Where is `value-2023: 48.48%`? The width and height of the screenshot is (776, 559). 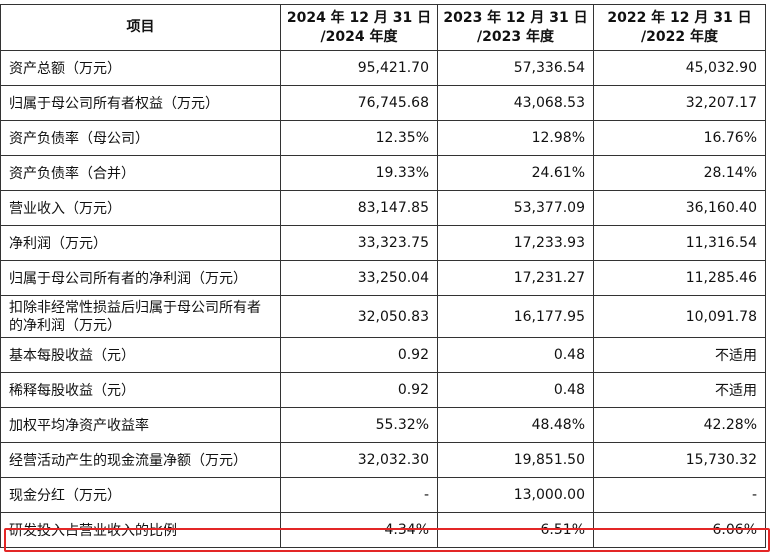
value-2023: 48.48% is located at coordinates (515, 425).